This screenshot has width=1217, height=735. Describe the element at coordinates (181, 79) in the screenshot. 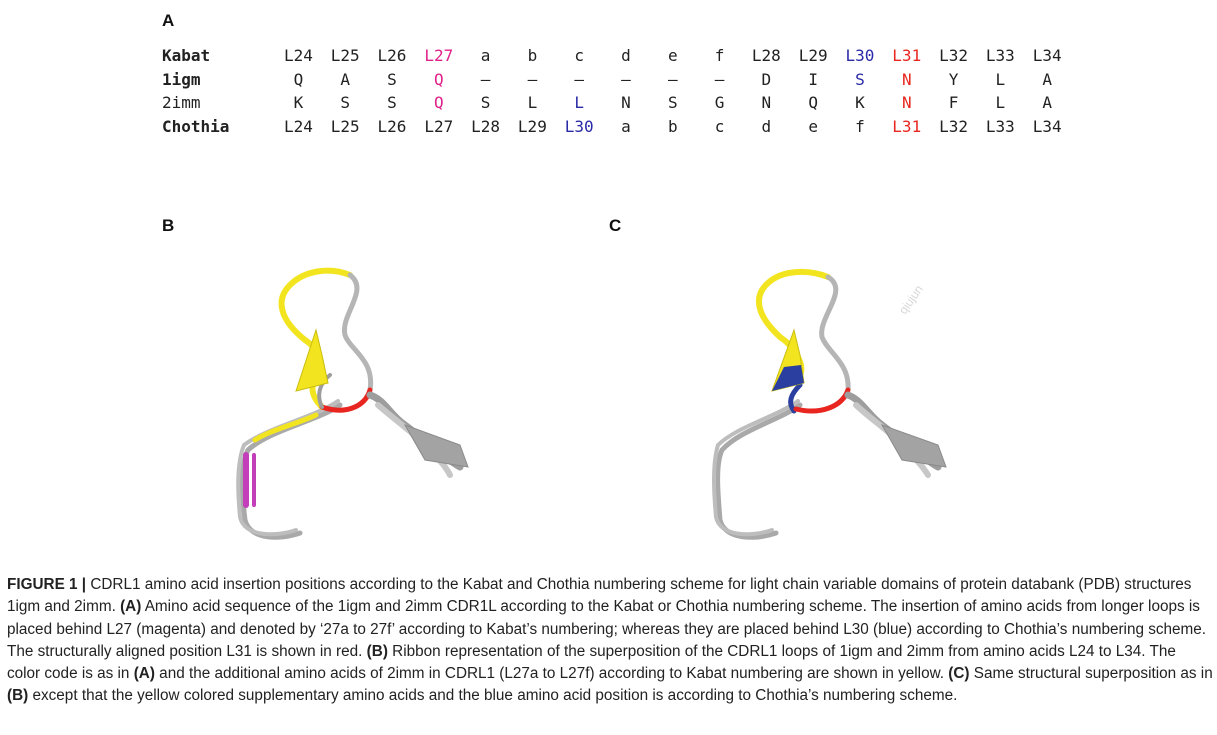

I see `sequence-row-label: 1igm` at that location.